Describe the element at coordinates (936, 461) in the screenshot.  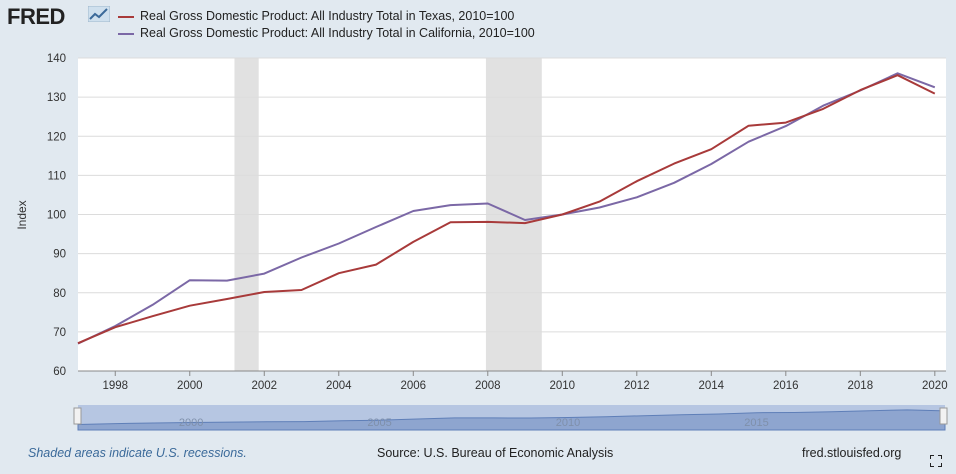
I see `fullscreen-icon` at that location.